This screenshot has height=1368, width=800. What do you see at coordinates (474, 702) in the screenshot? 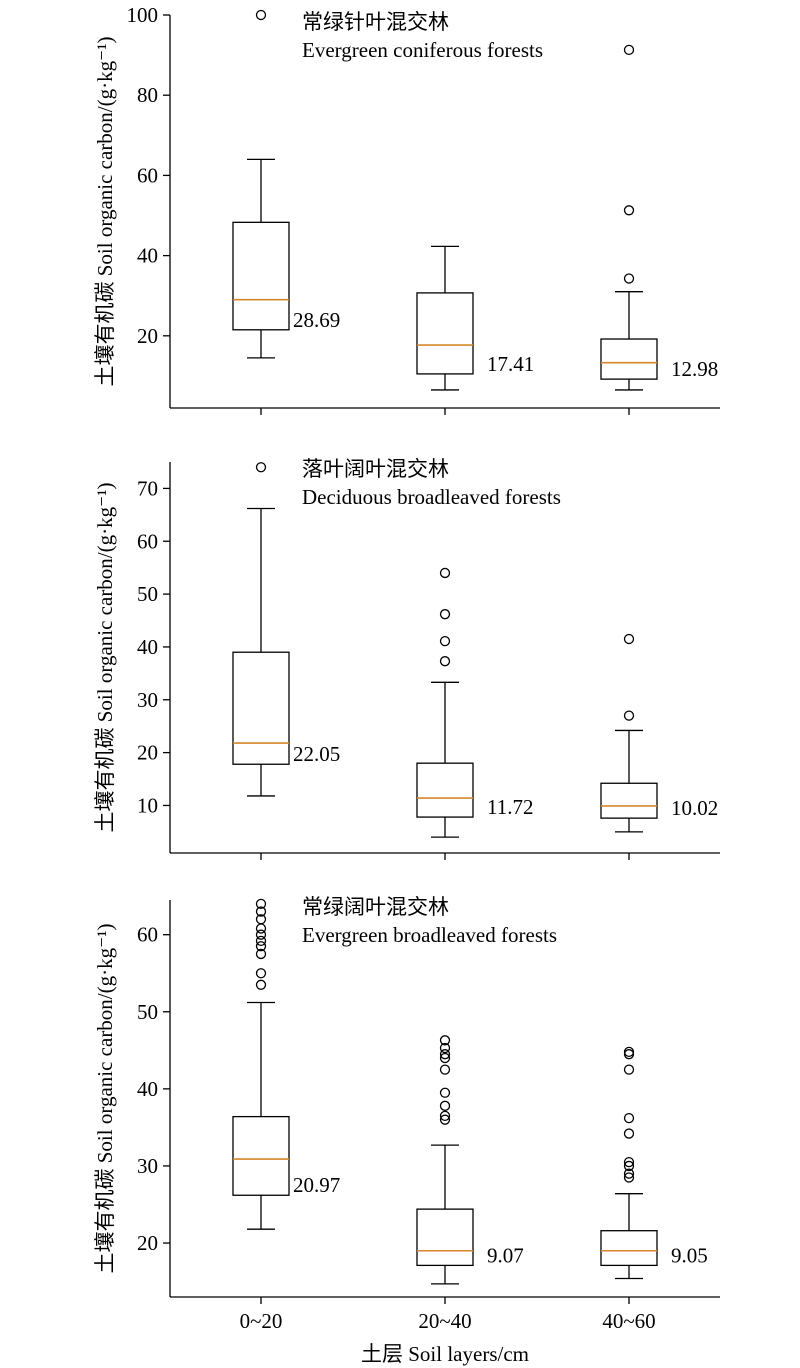
I see `box-20~40: 11.72` at bounding box center [474, 702].